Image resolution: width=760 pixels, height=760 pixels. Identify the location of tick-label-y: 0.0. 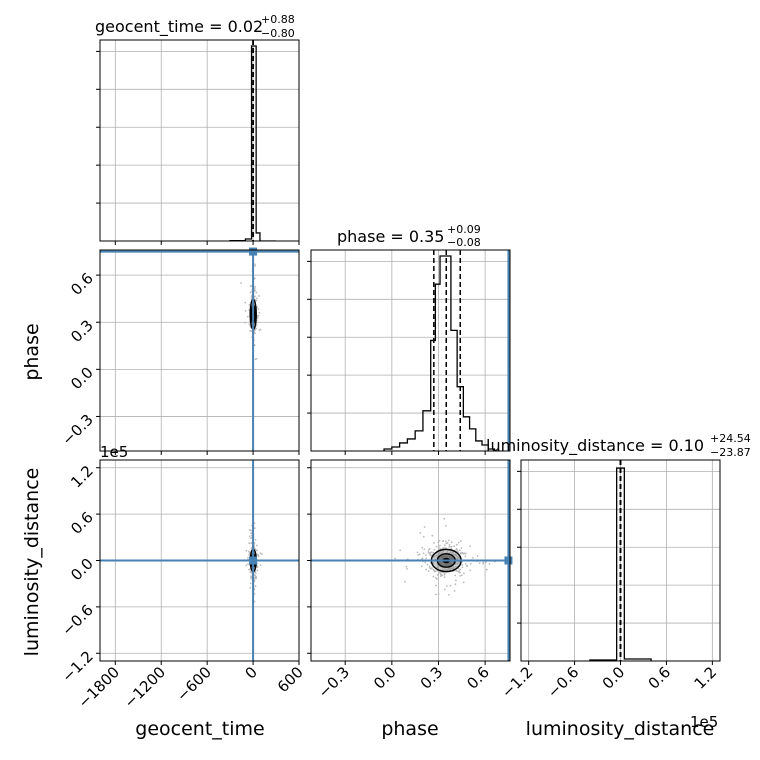
(82, 378).